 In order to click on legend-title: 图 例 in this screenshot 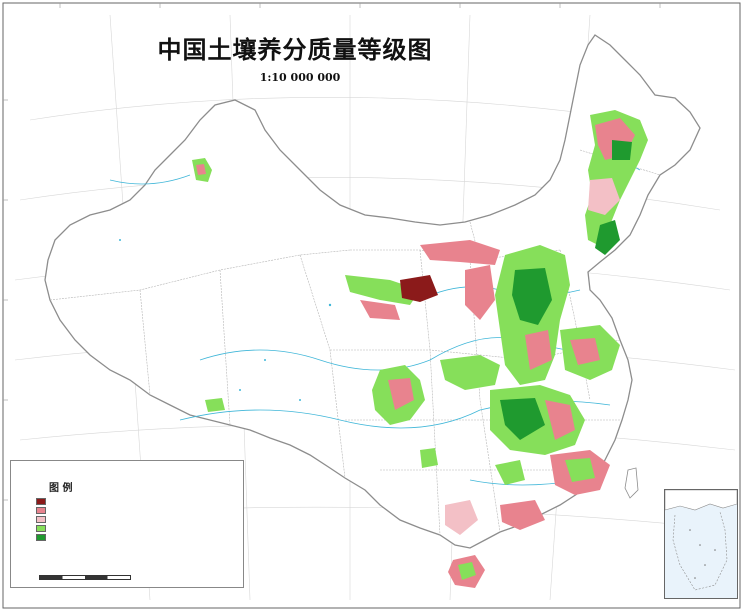, I will do `click(61, 488)`.